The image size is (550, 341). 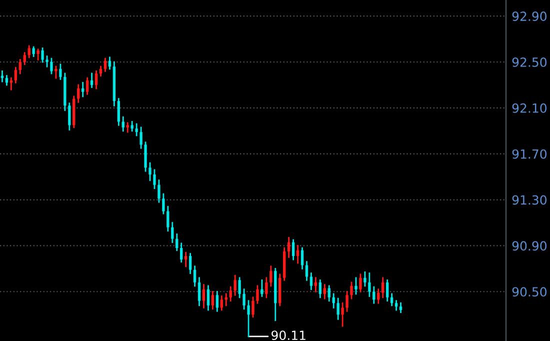 I want to click on annotation: 90.11, so click(x=289, y=335).